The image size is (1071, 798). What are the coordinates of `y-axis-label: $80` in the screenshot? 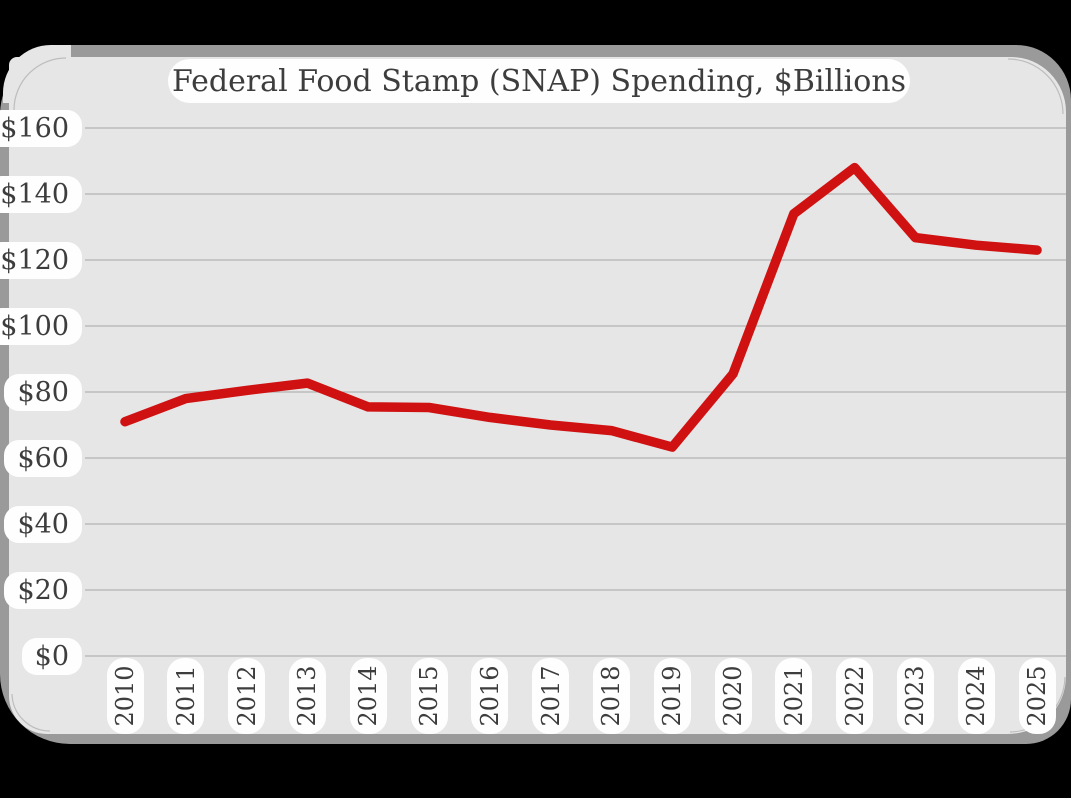 It's located at (43, 392).